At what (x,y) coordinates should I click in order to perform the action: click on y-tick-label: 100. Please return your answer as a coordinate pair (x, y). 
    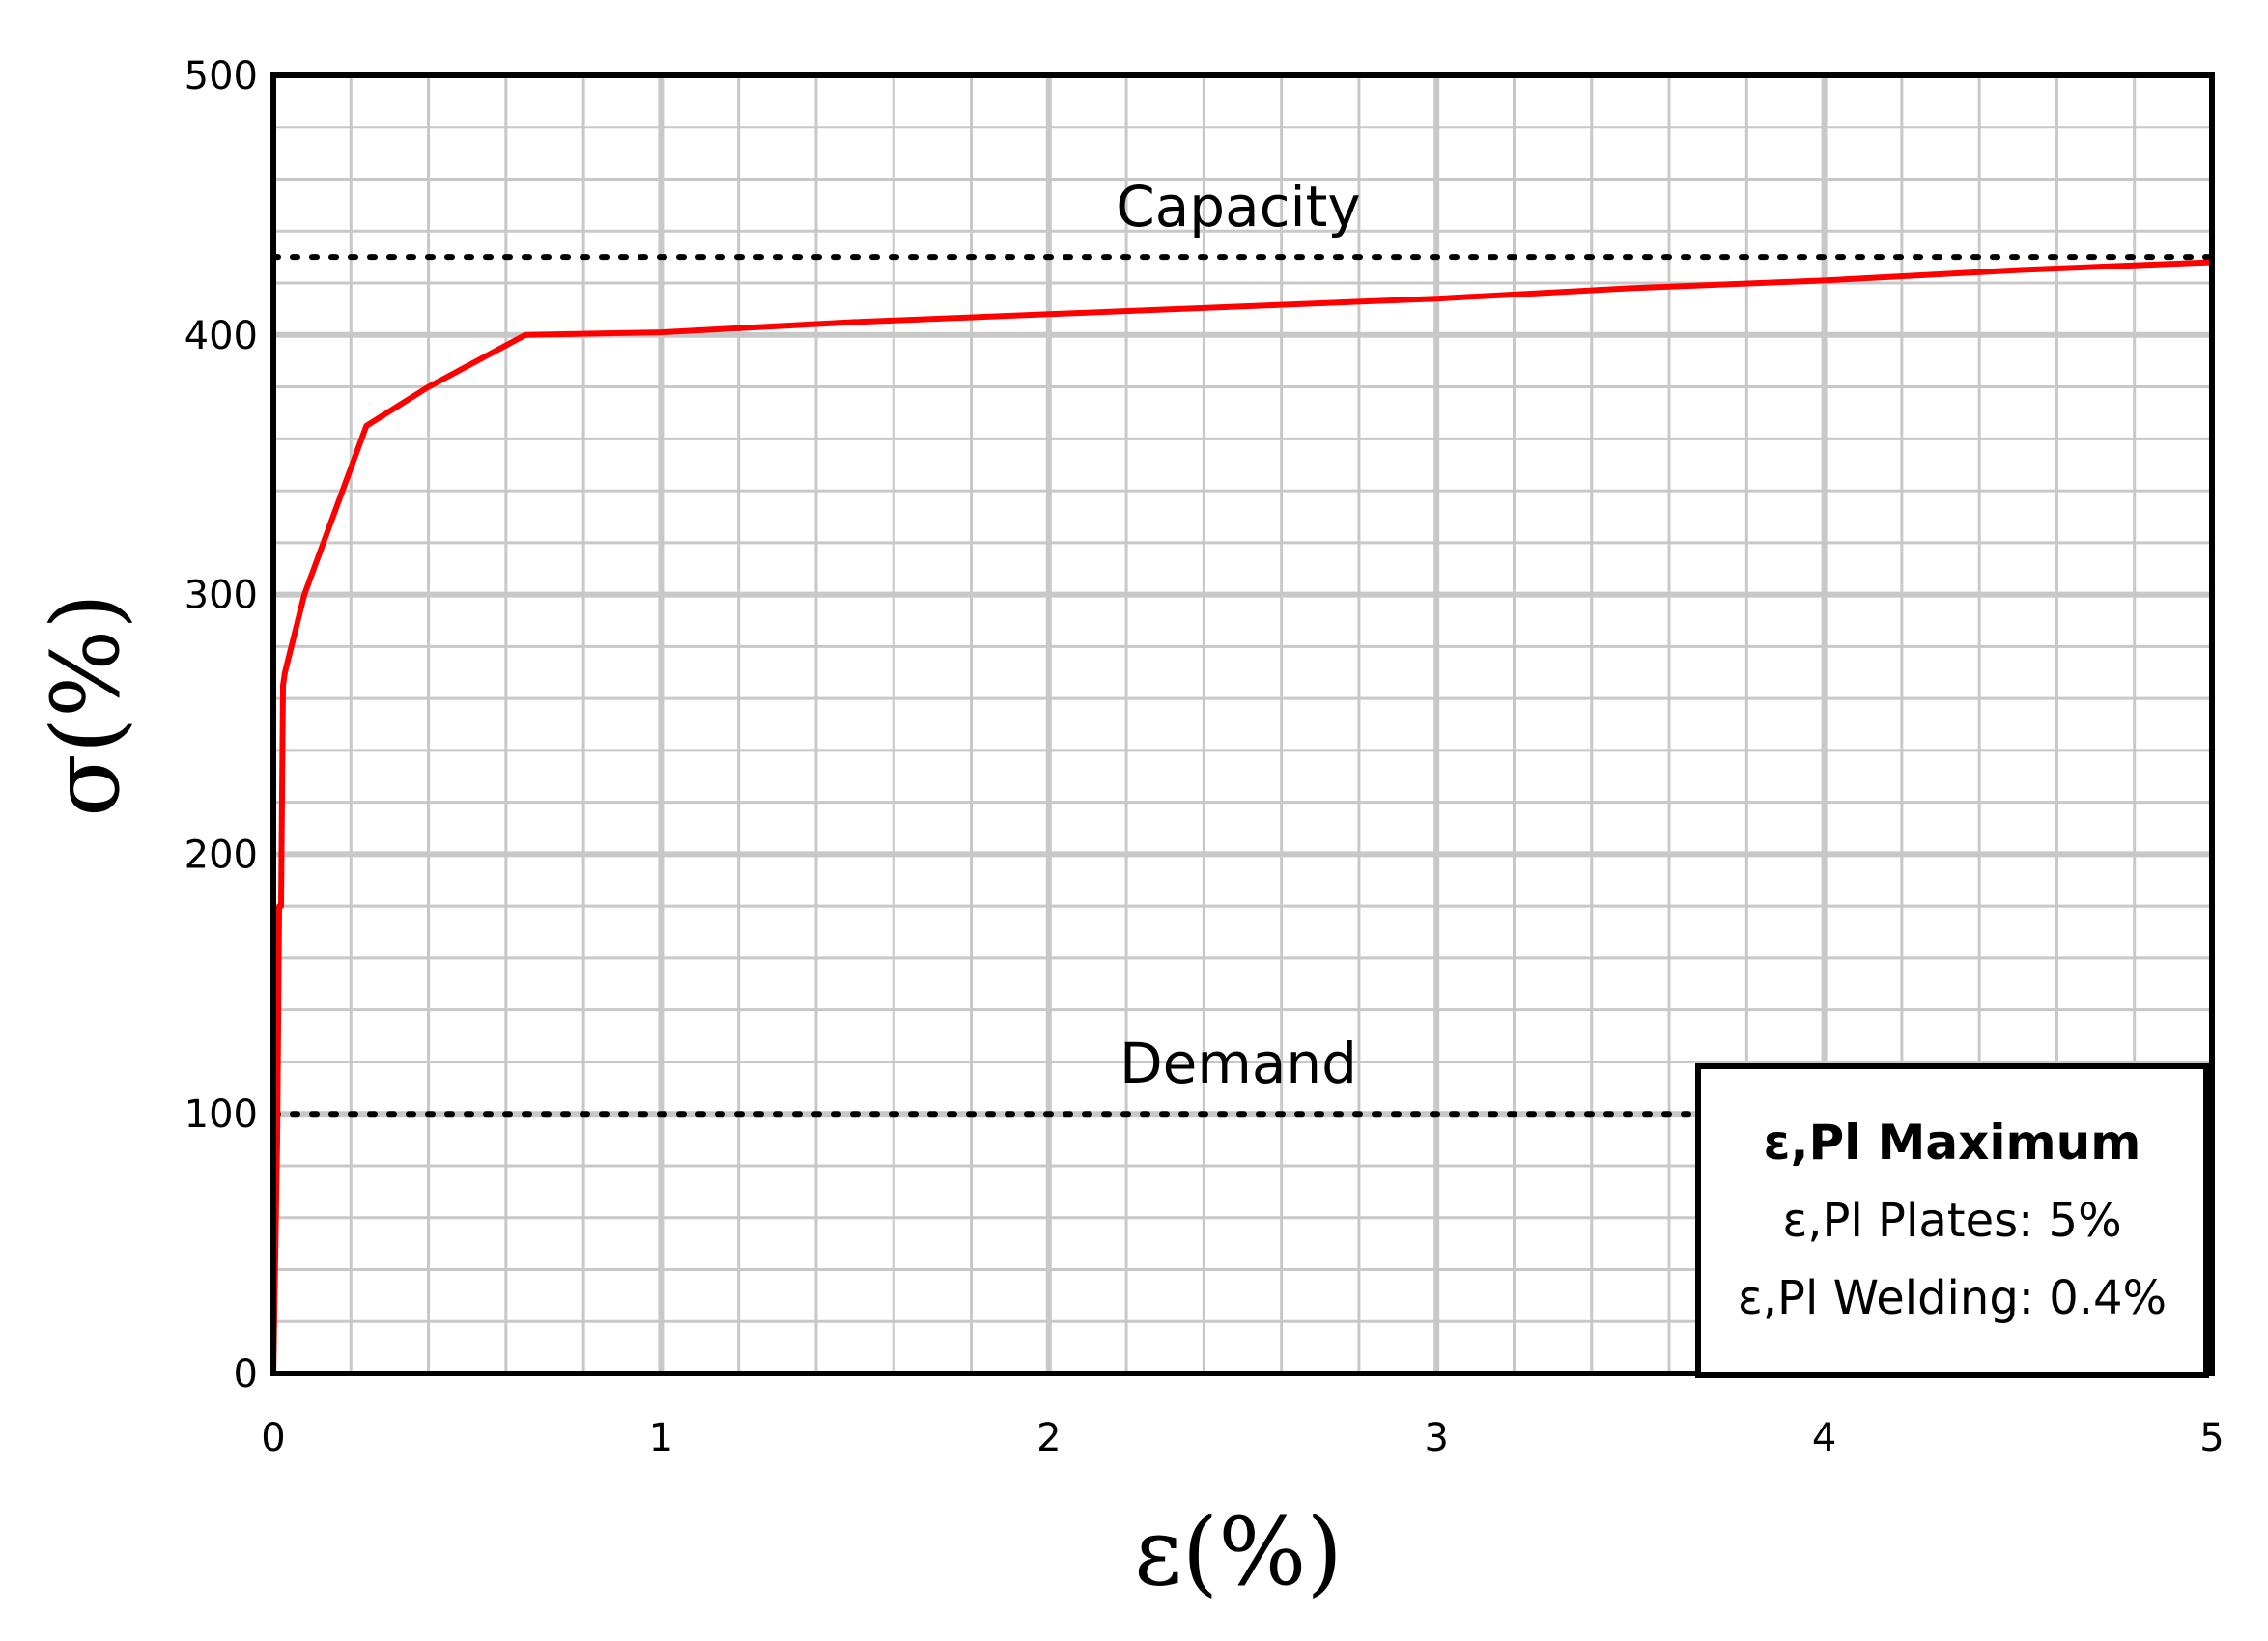
    Looking at the image, I should click on (221, 1114).